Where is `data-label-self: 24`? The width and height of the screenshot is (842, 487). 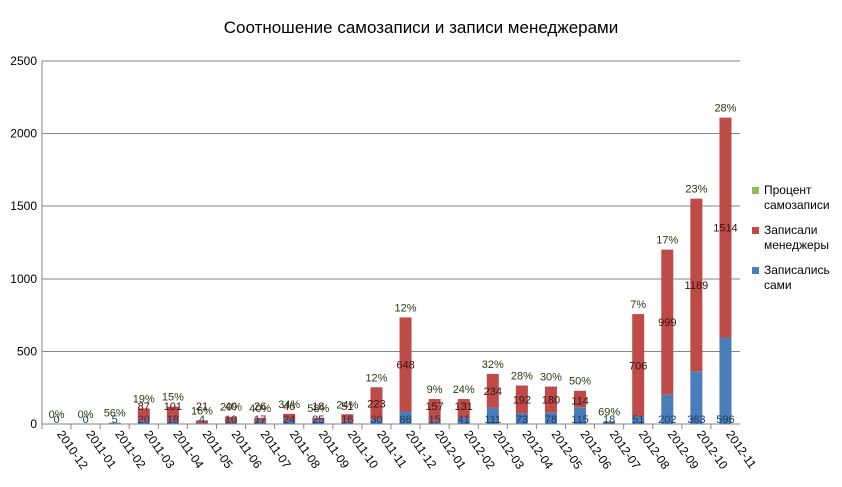 data-label-self: 24 is located at coordinates (289, 420).